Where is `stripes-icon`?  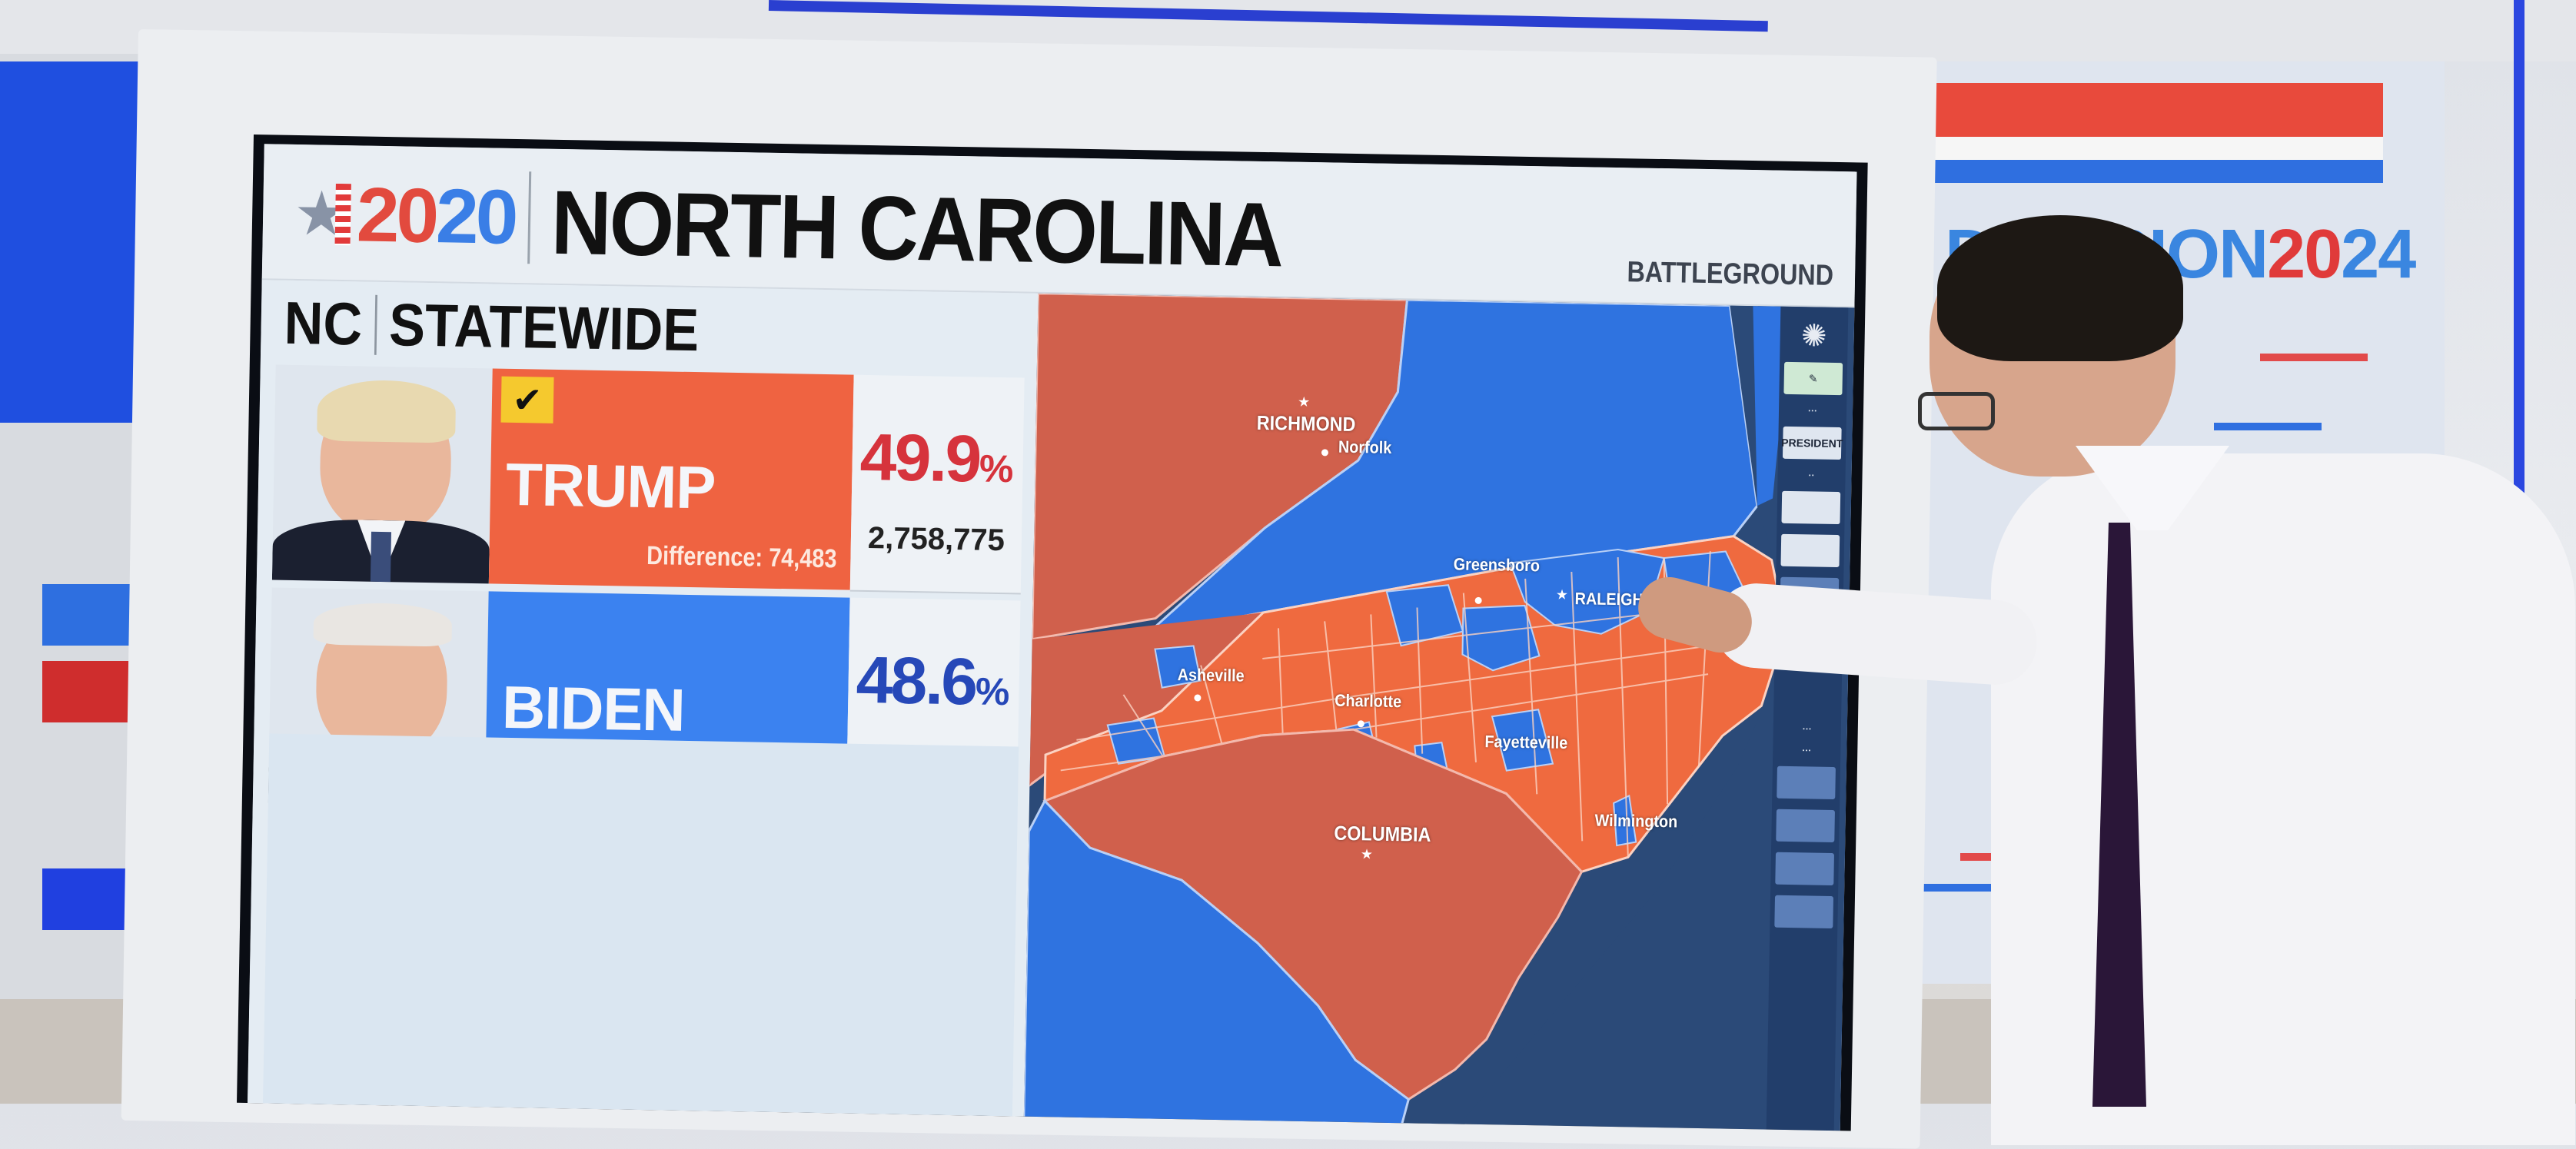
stripes-icon is located at coordinates (342, 215).